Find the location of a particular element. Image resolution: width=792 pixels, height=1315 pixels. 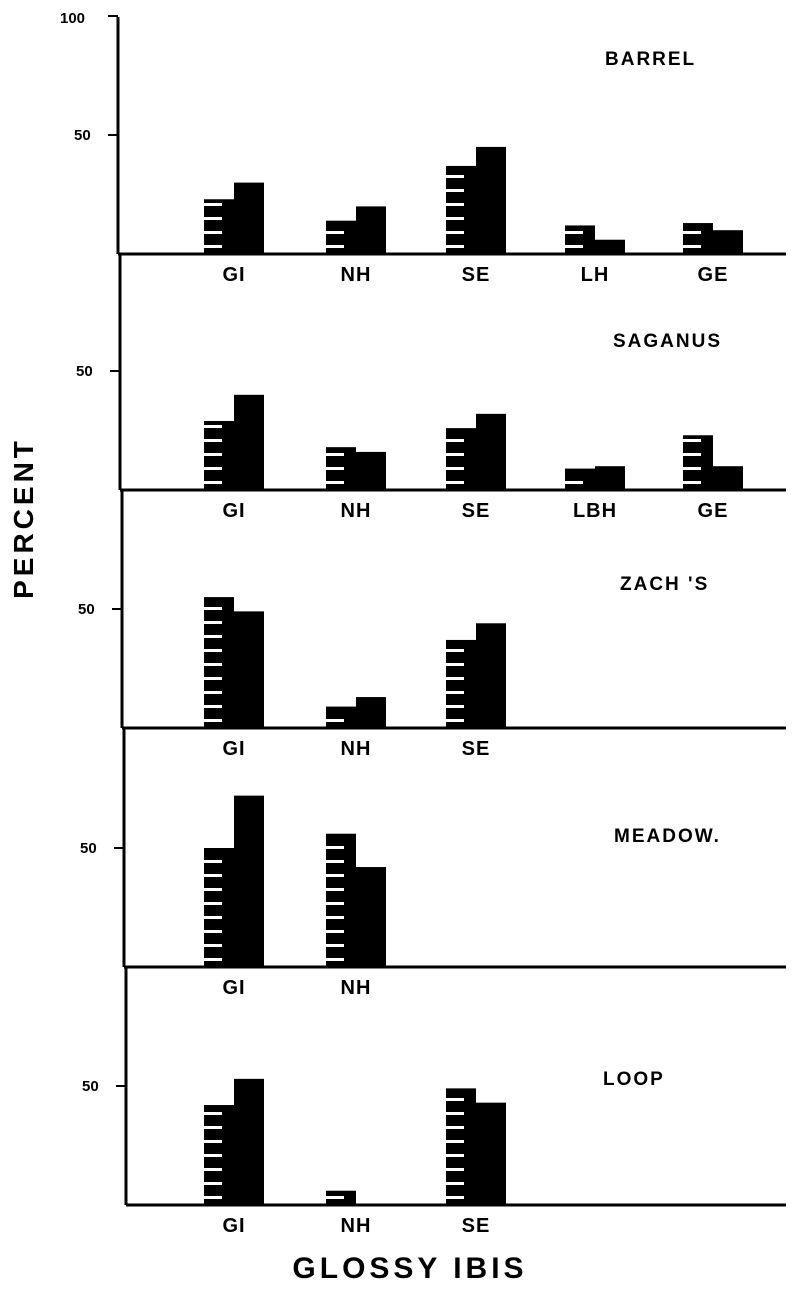

panel-title-0: BARREL is located at coordinates (650, 59).